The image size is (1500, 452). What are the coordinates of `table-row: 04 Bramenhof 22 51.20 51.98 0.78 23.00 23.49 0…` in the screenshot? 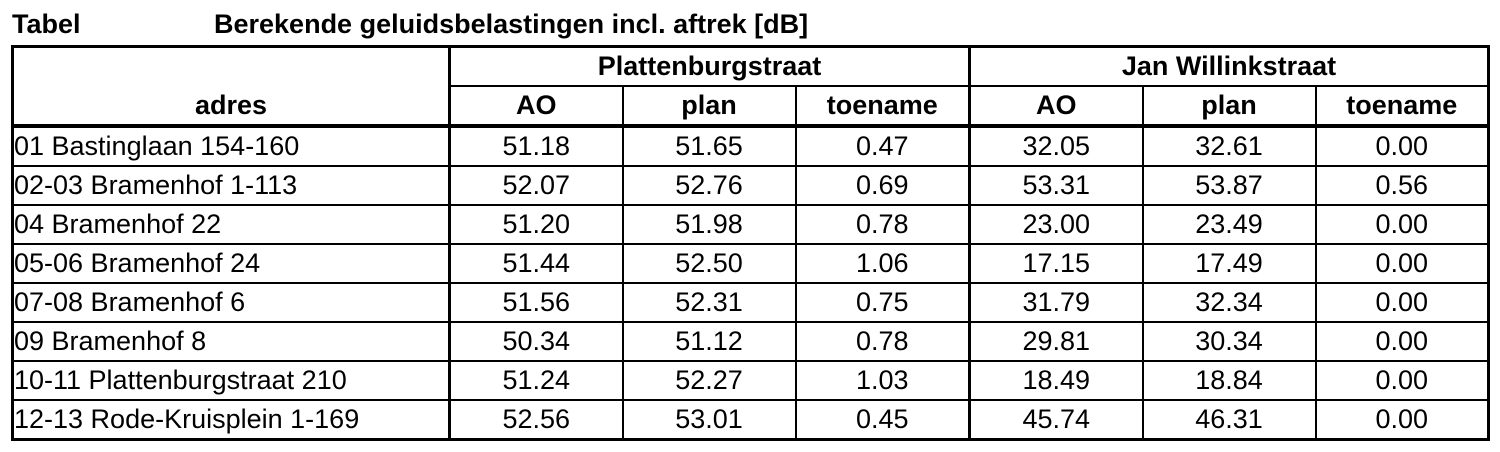 It's located at (751, 225).